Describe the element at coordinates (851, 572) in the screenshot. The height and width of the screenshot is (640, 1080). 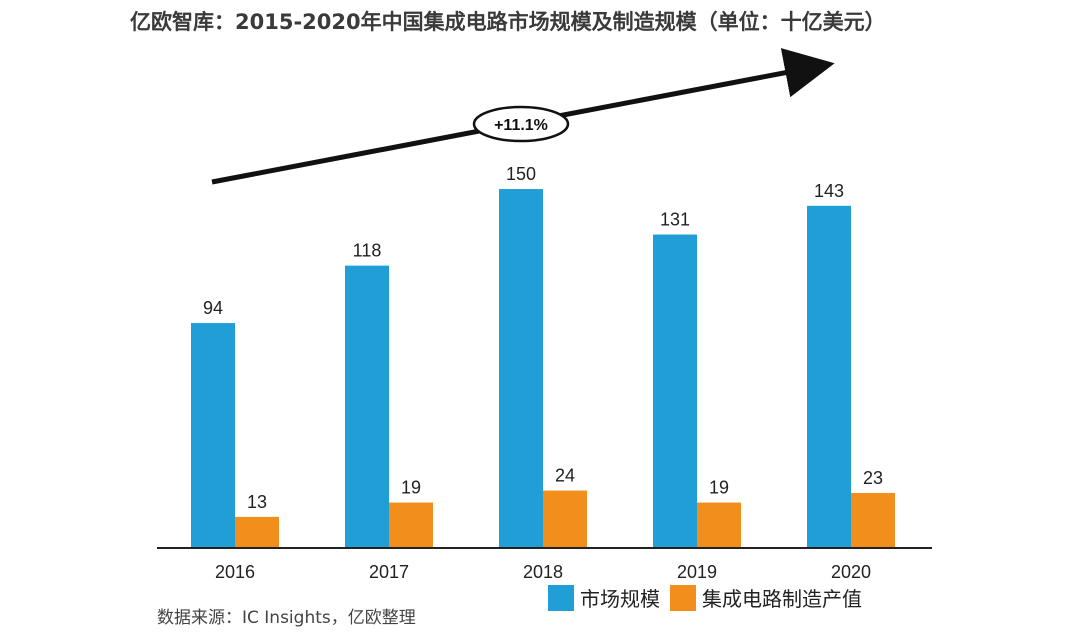
I see `x-tick-label-2020: 2020` at that location.